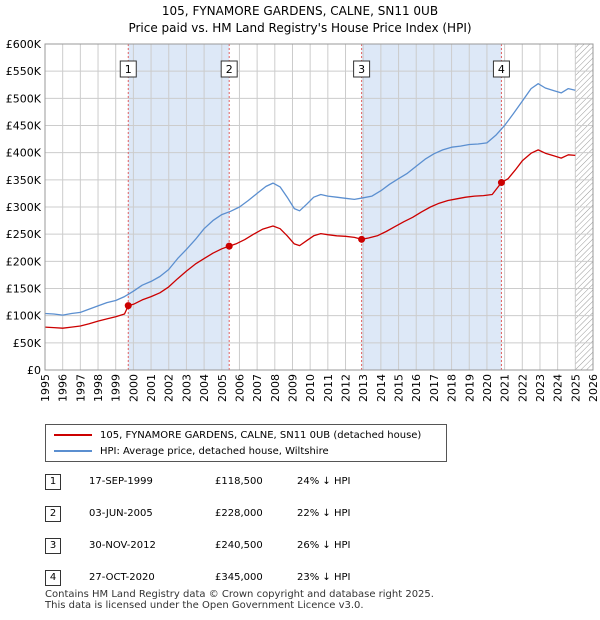  Describe the element at coordinates (324, 481) in the screenshot. I see `sale-hpi-delta: 24% ↓ HPI` at that location.